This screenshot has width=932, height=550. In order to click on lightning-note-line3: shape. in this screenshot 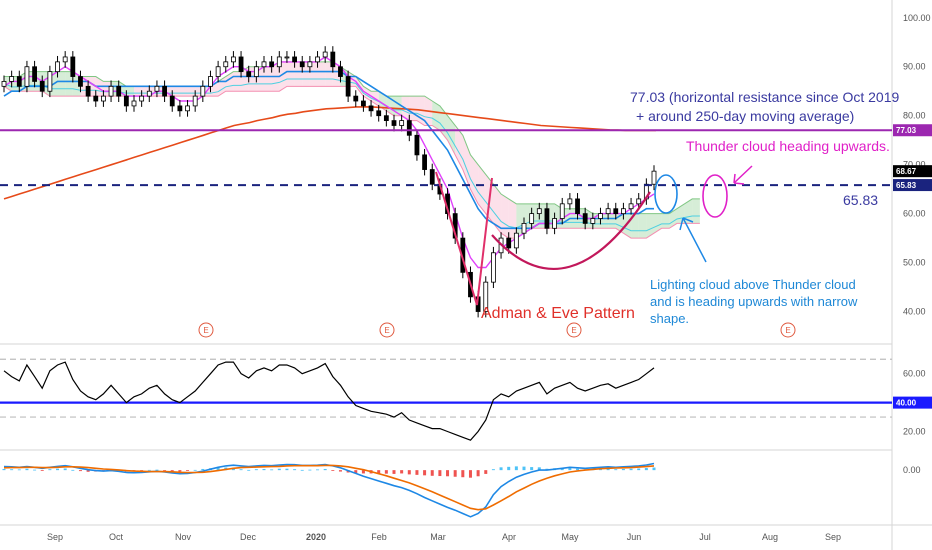, I will do `click(669, 318)`.